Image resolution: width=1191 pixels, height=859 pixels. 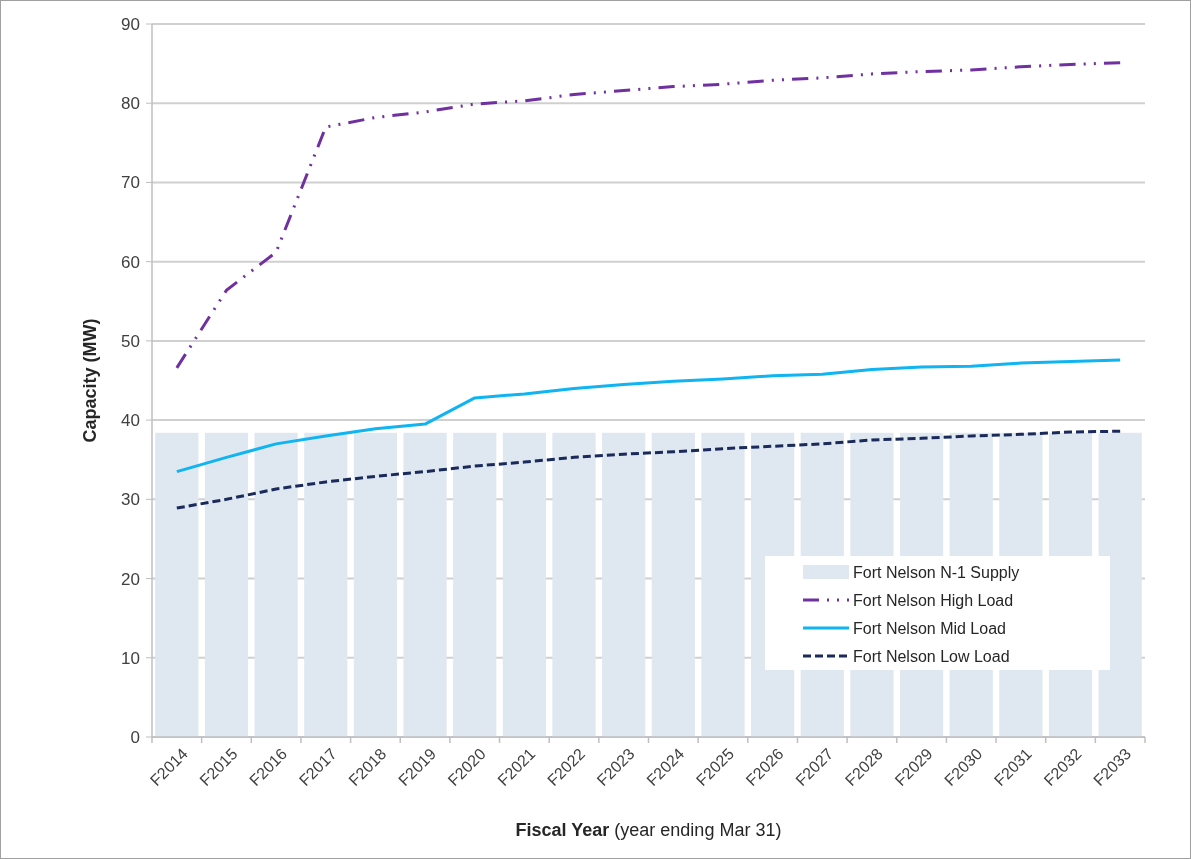 I want to click on x-axis-title: Fiscal Year (year ending Mar 31), so click(x=648, y=830).